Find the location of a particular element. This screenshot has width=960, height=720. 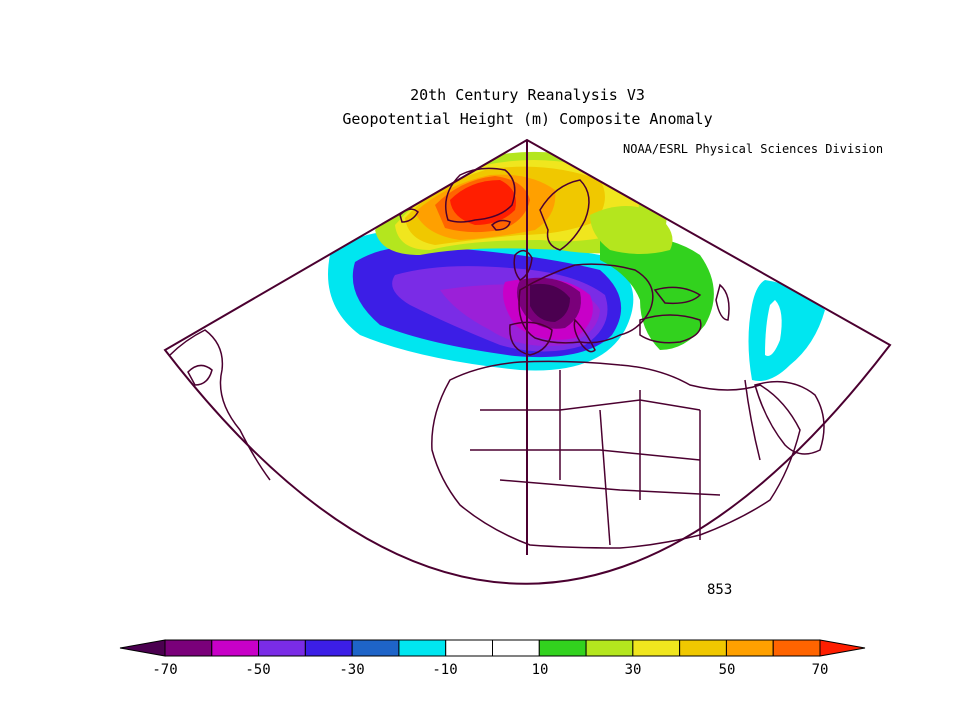

colorbar-arrow-right is located at coordinates (842, 648).